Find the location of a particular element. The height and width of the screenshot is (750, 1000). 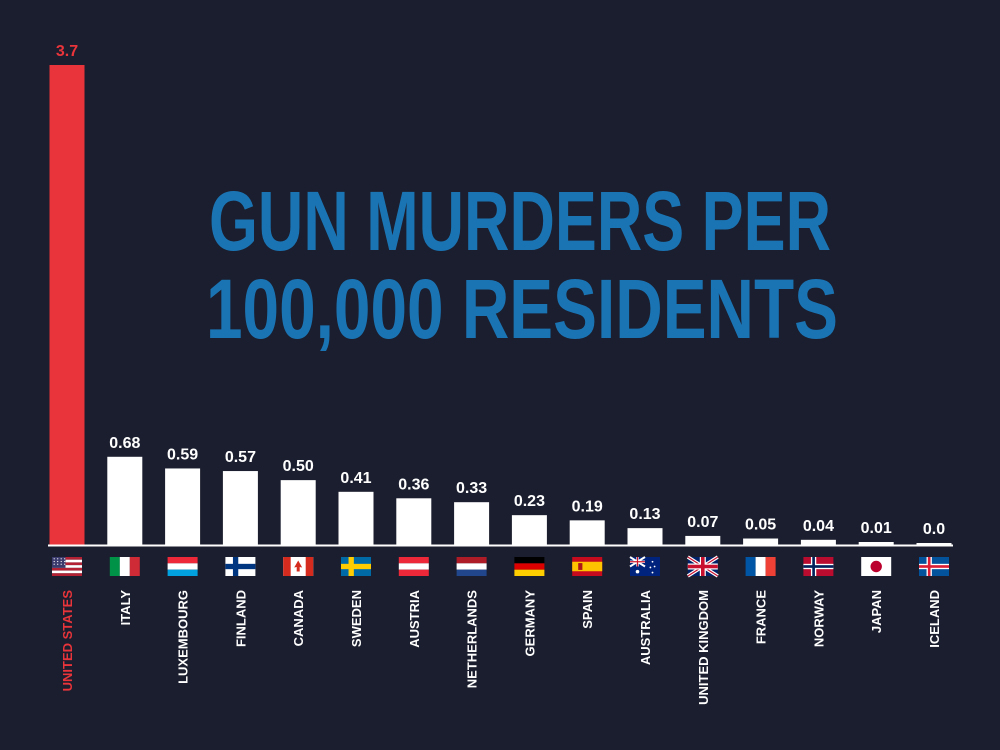

bar-finland is located at coordinates (240, 508).